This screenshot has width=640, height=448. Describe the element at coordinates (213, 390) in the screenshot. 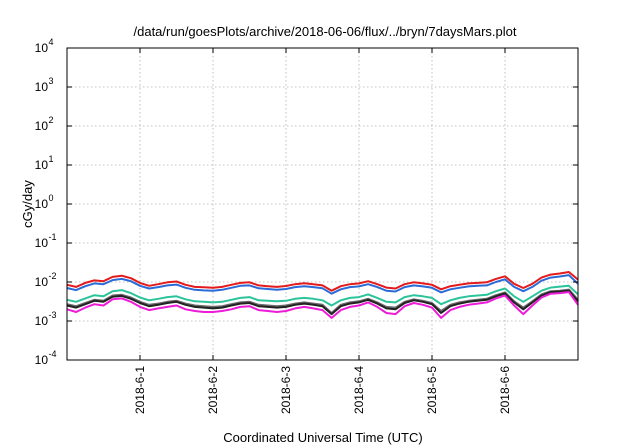

I see `x-tick-label: 2018-6-2` at that location.